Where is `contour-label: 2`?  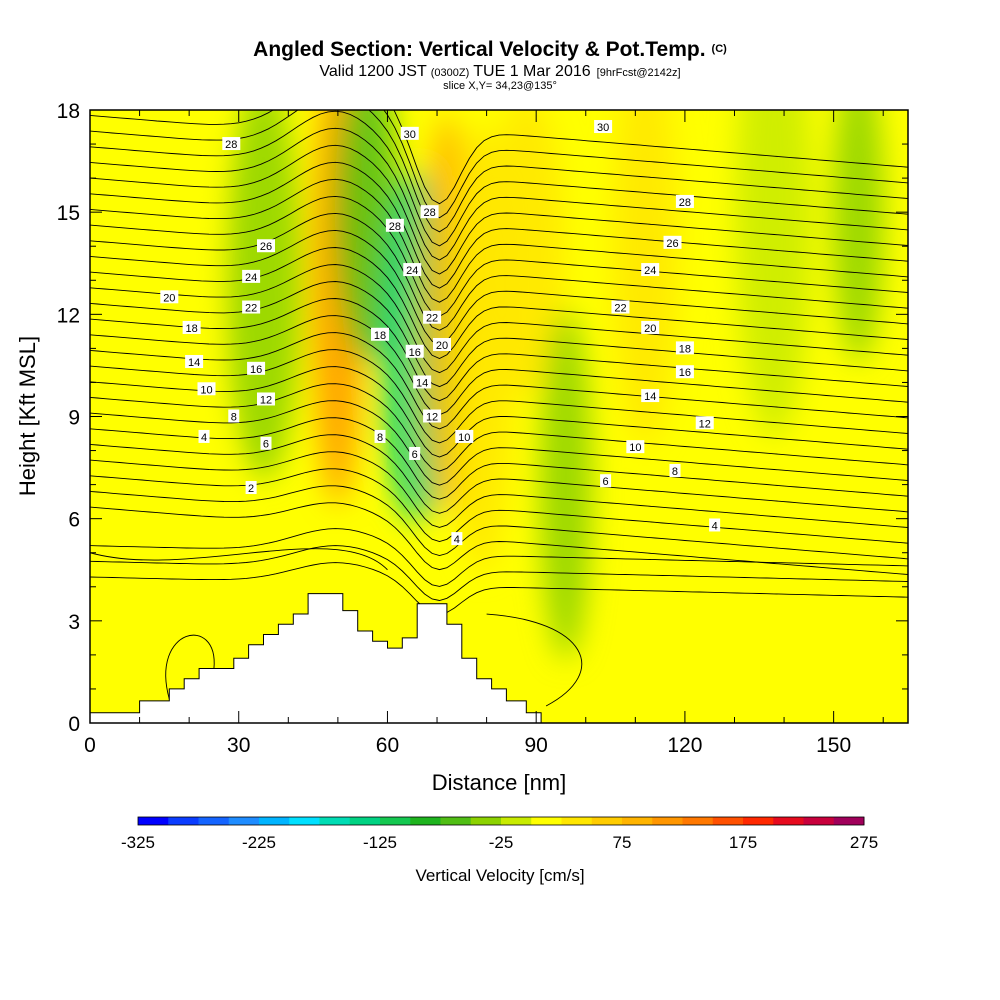 contour-label: 2 is located at coordinates (251, 488).